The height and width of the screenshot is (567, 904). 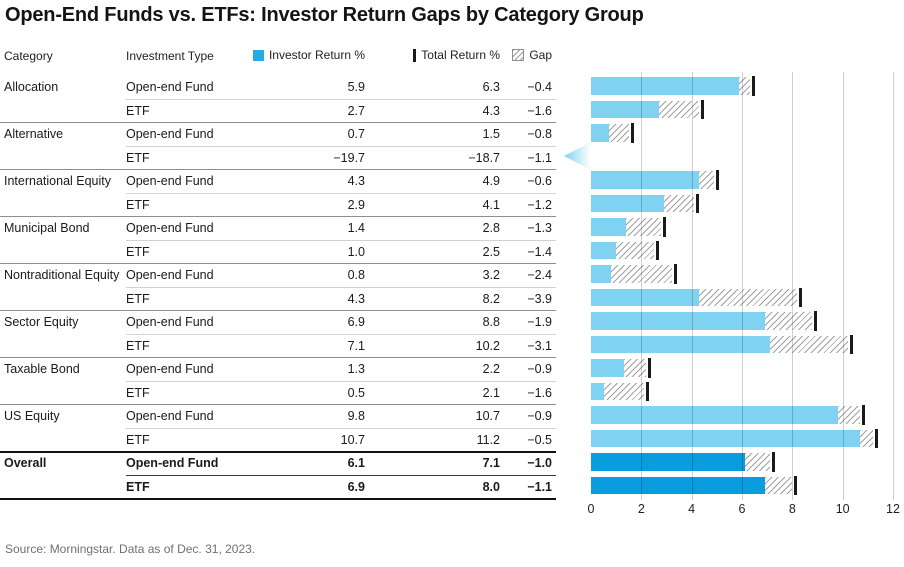 I want to click on category-cell: Sector Equity, so click(x=41, y=322).